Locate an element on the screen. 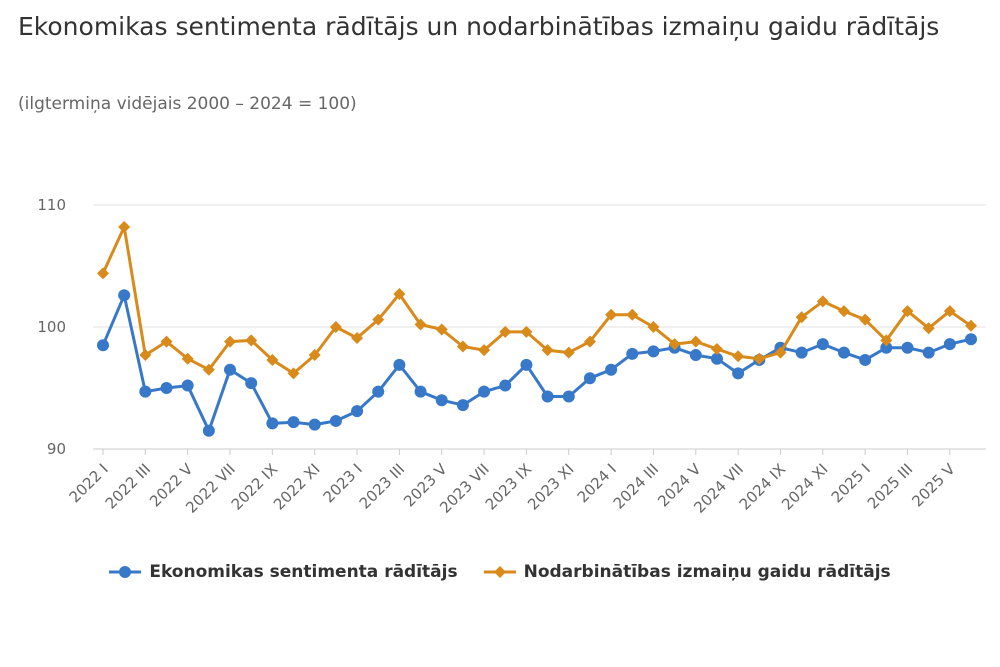 This screenshot has height=667, width=1000. legend-diamond-marker-icon is located at coordinates (499, 572).